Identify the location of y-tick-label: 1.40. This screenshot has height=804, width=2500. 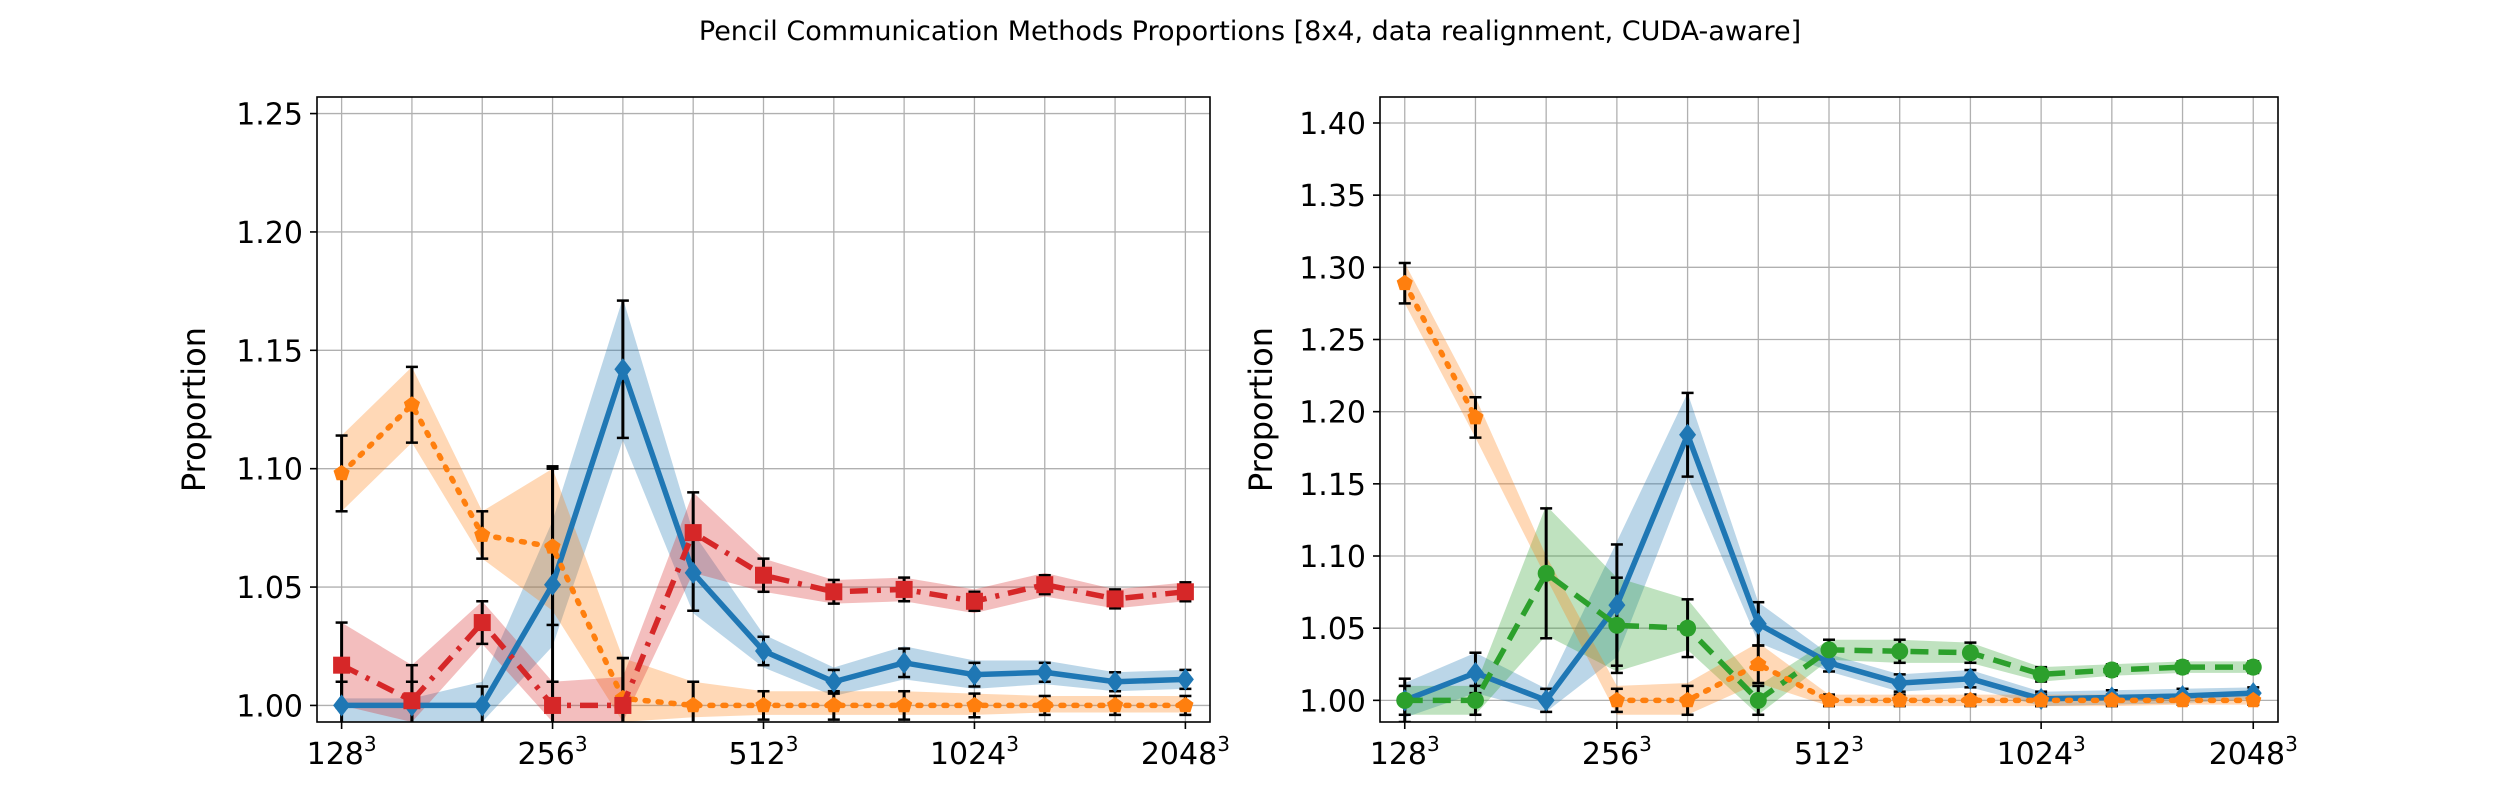
(1332, 124).